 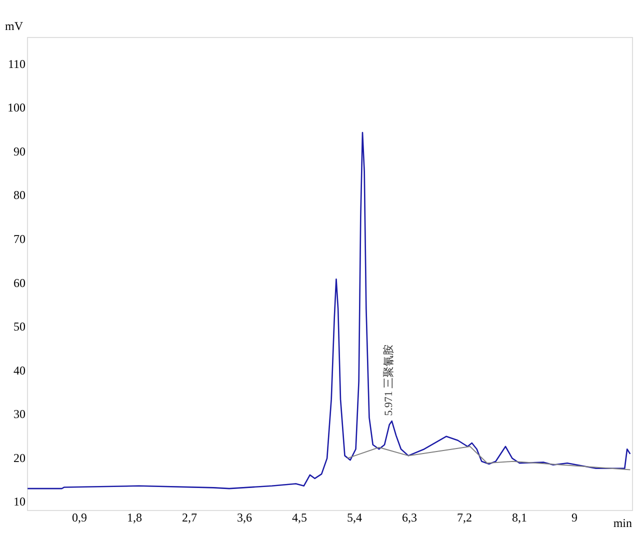 What do you see at coordinates (17, 107) in the screenshot?
I see `y-tick-label: 100` at bounding box center [17, 107].